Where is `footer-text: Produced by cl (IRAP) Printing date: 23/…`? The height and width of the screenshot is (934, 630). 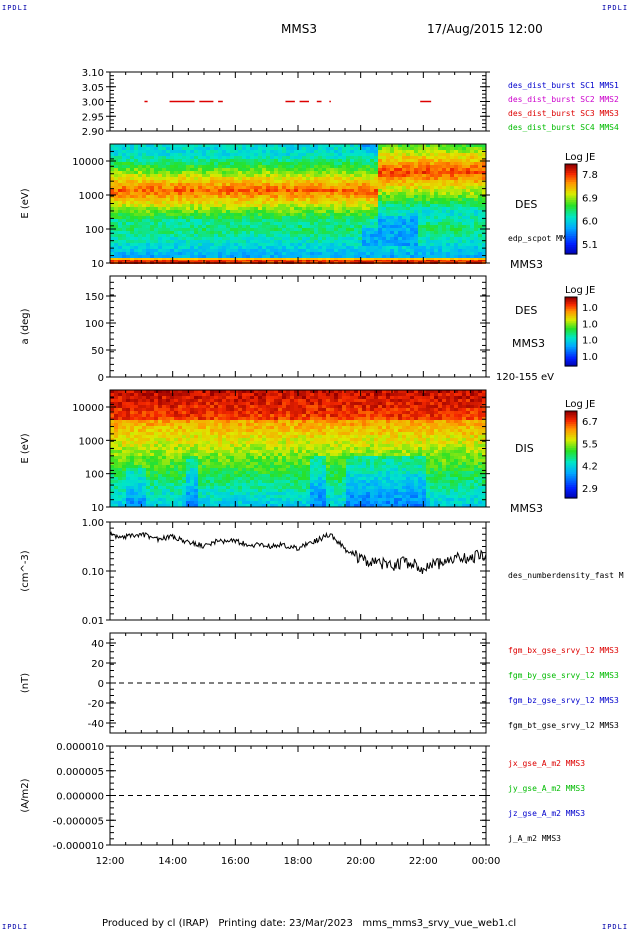
footer-text: Produced by cl (IRAP) Printing date: 23/… is located at coordinates (309, 923).